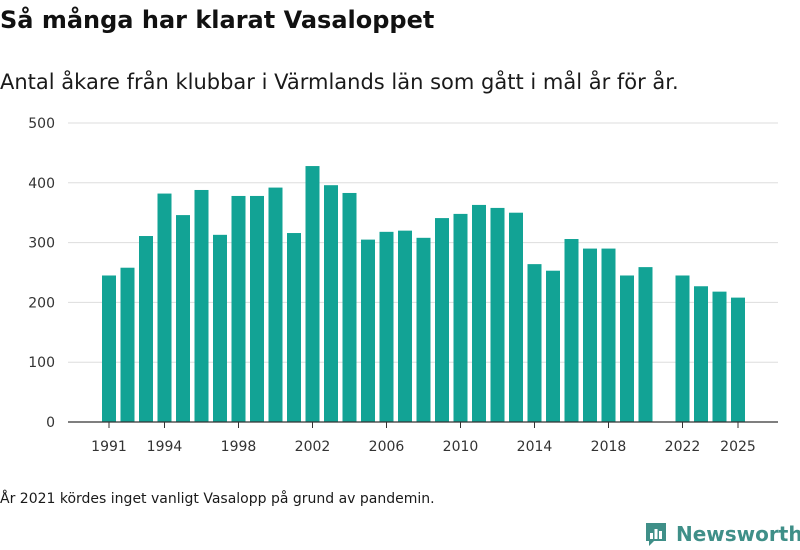  Describe the element at coordinates (50, 423) in the screenshot. I see `y-tick-label: 0` at that location.